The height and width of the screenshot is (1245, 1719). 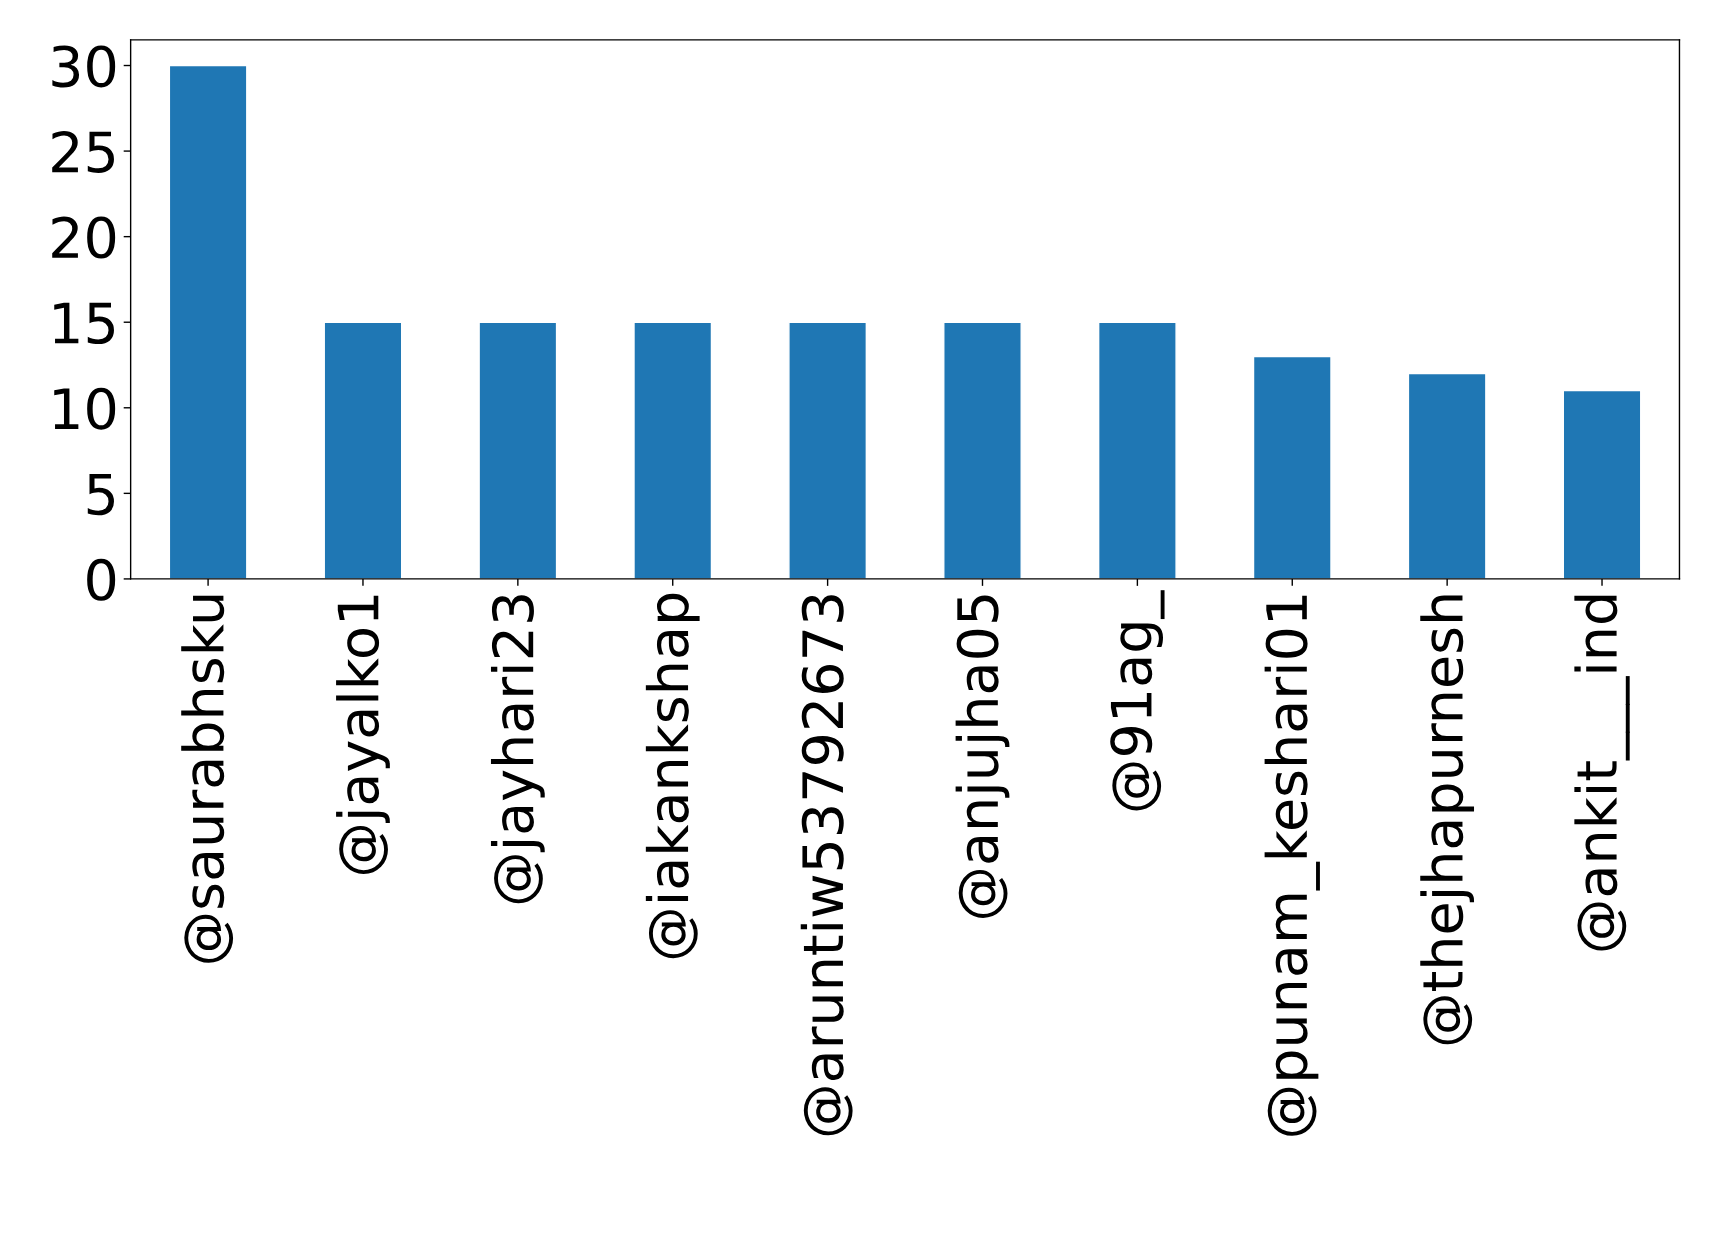 I want to click on y-tick-label: 10, so click(x=85, y=408).